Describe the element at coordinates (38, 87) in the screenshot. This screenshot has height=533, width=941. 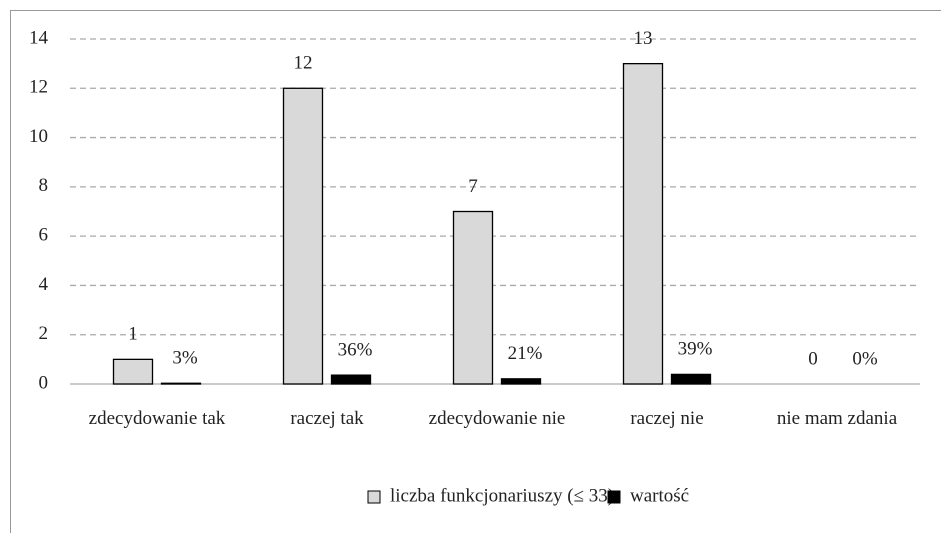
I see `y-tick-label: 12` at that location.